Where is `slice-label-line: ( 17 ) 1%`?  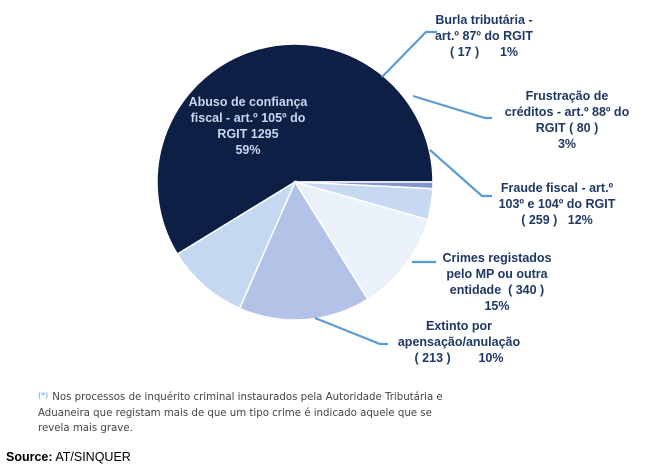
slice-label-line: ( 17 ) 1% is located at coordinates (484, 52).